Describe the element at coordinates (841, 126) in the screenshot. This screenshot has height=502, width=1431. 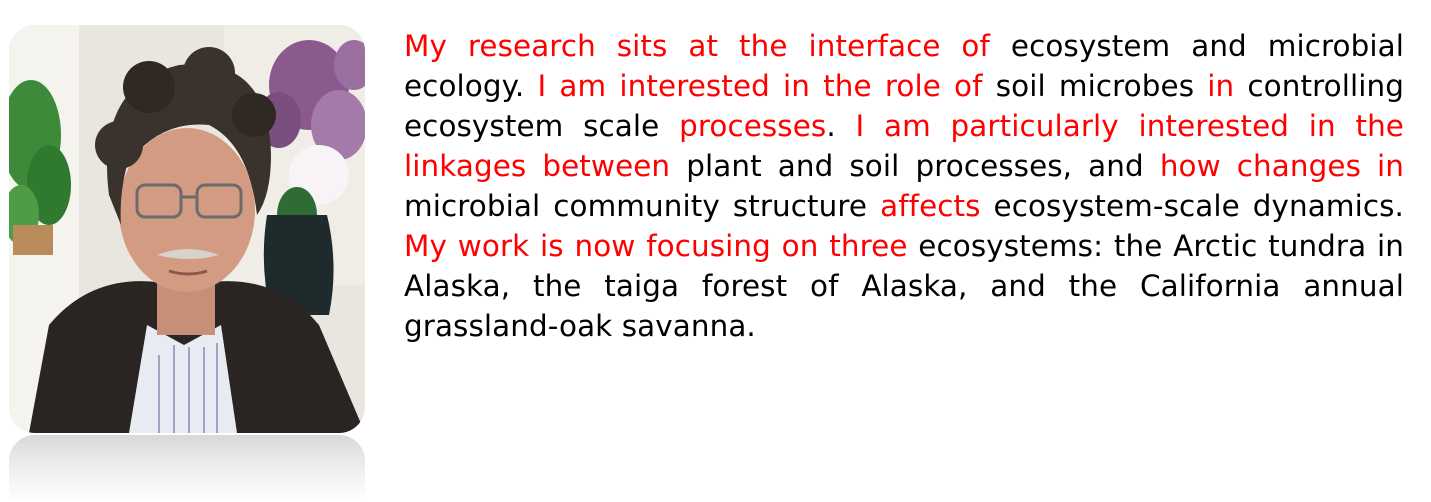
I see `bio-text-segment: .` at that location.